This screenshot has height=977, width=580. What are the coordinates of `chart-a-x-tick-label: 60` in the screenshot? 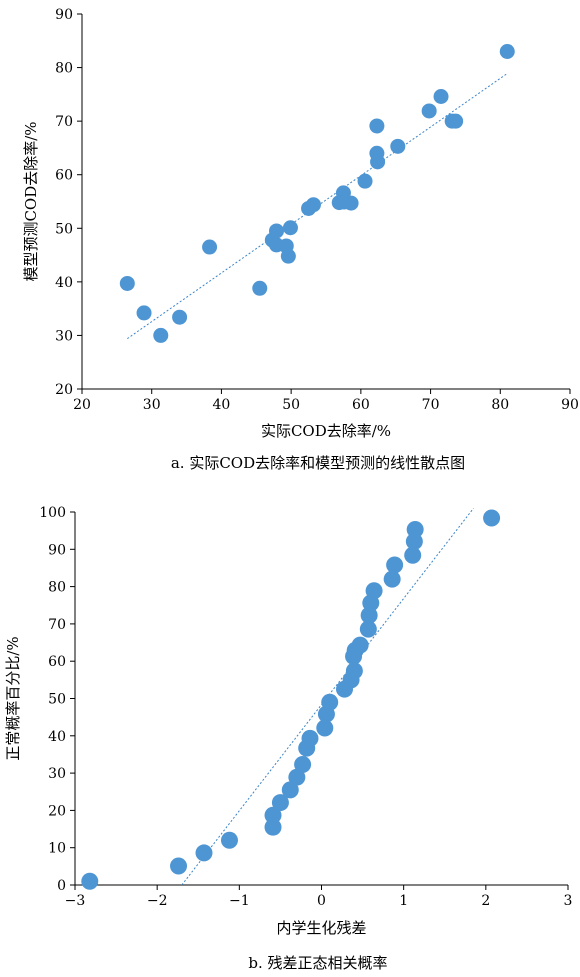 It's located at (361, 405).